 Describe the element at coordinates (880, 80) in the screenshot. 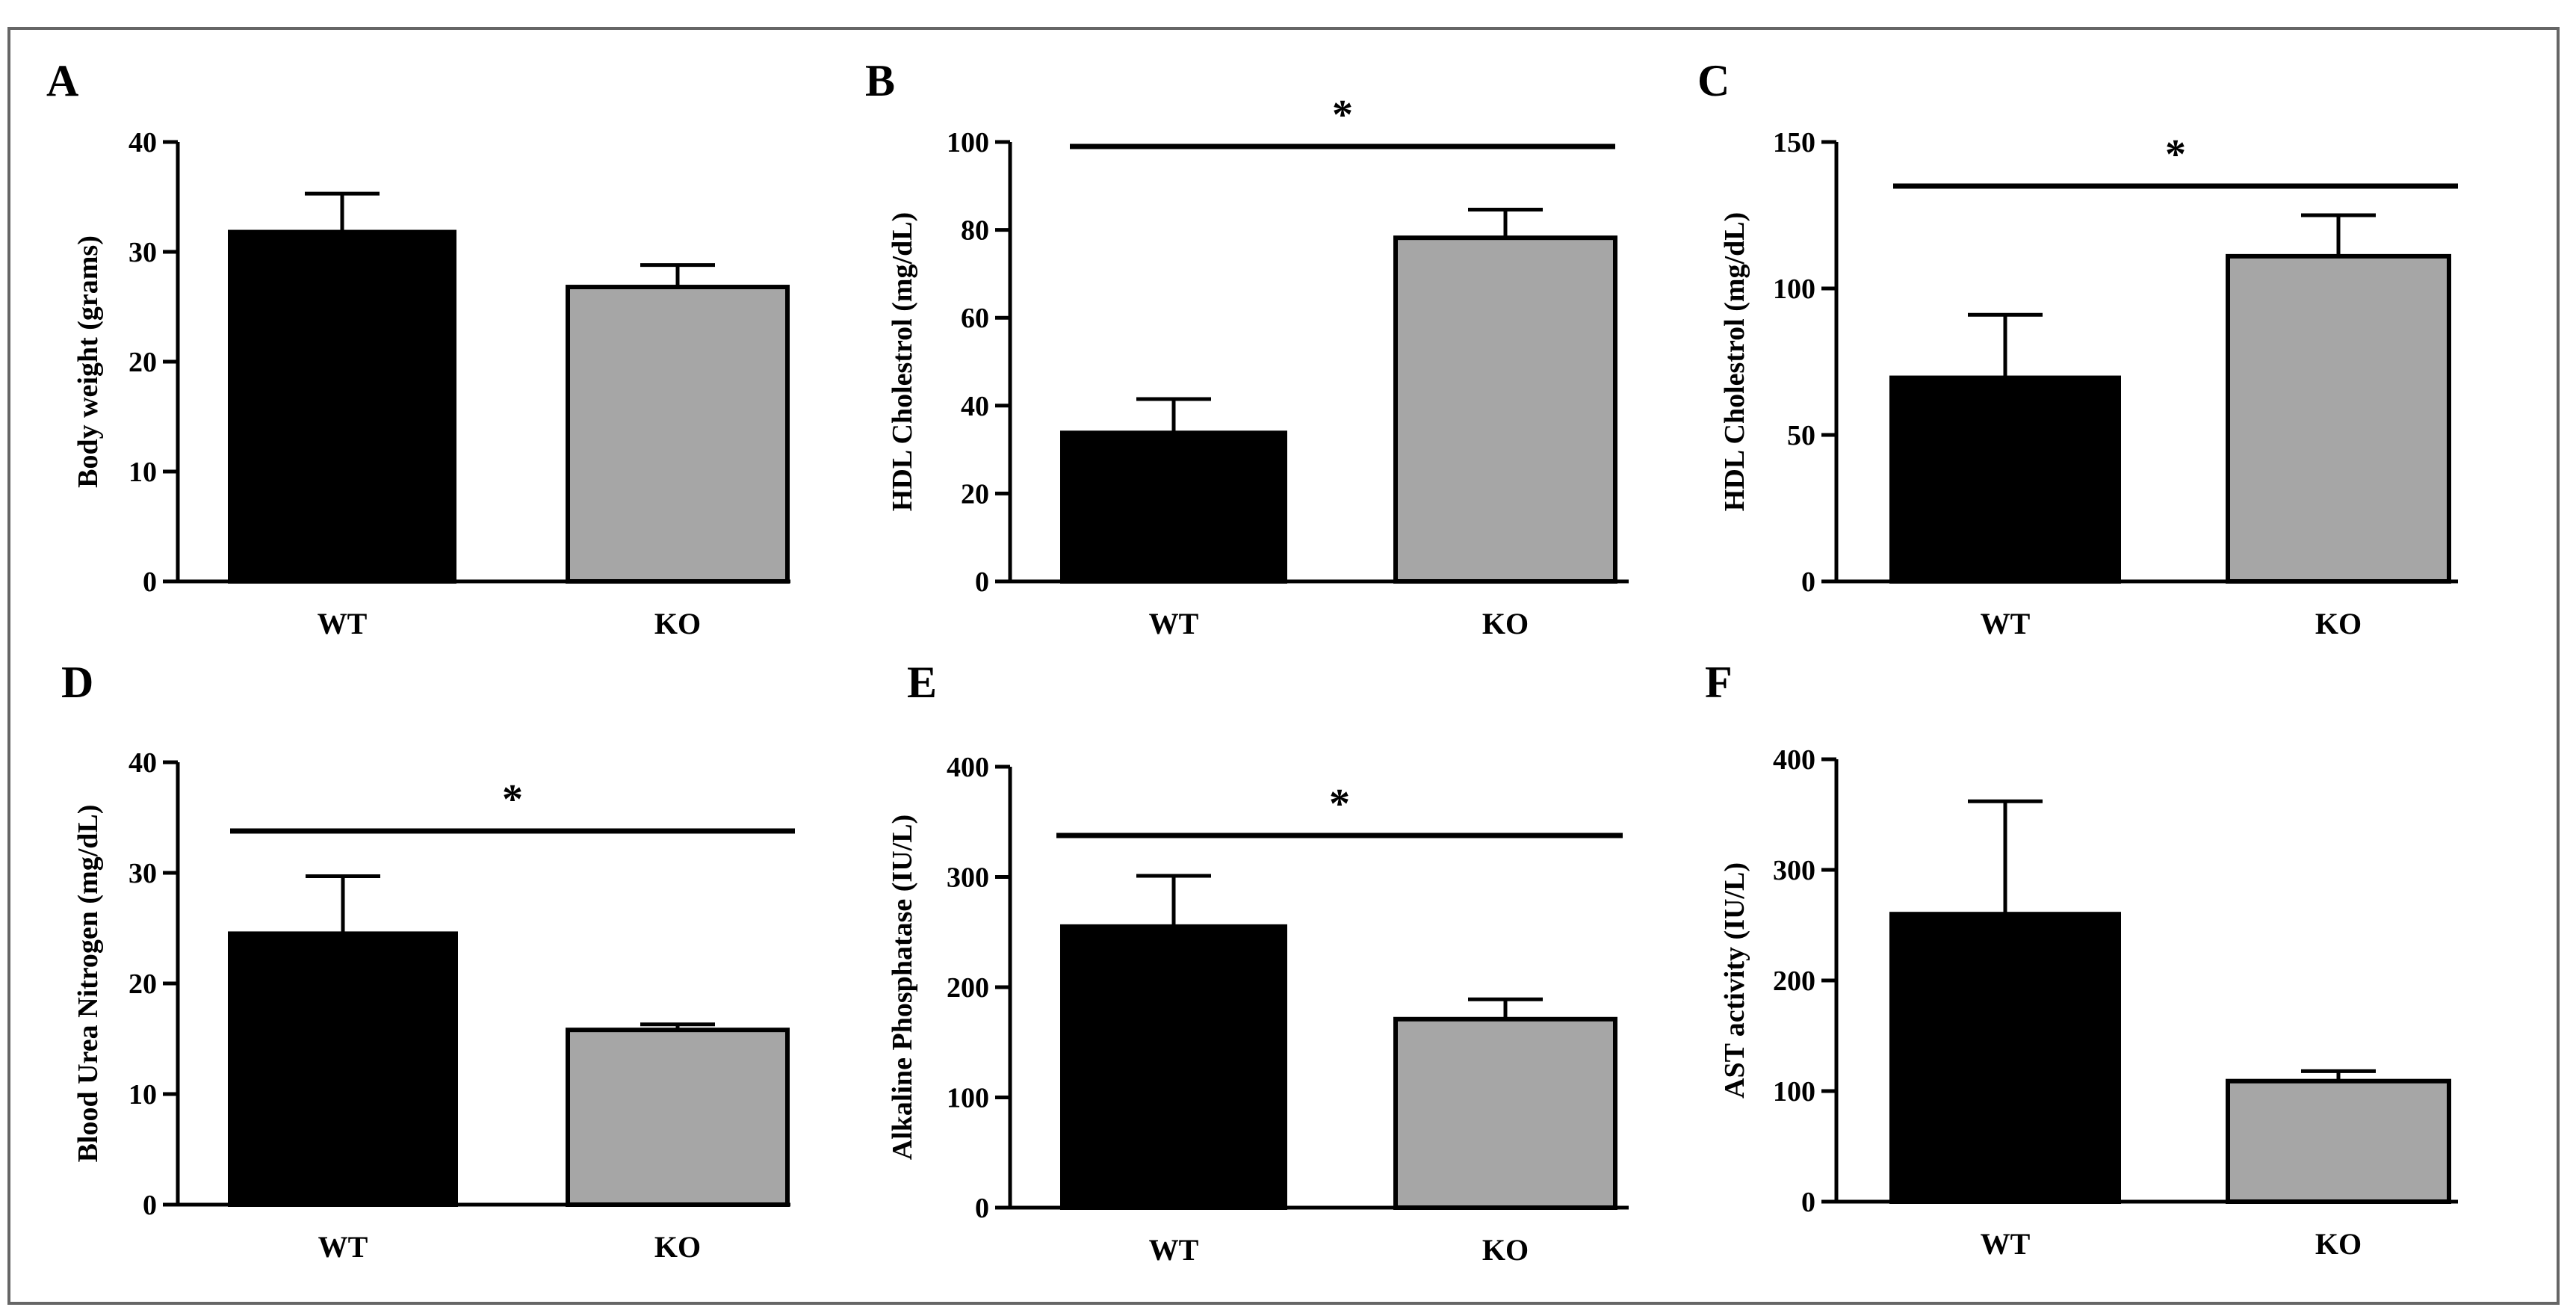

I see `panel-letter: B` at that location.